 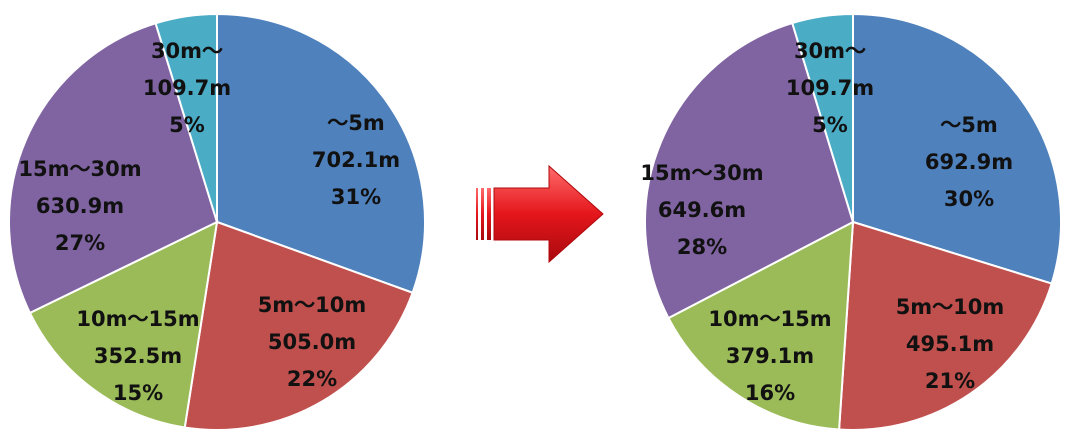 I want to click on slice-percent-label: 22%, so click(x=312, y=379).